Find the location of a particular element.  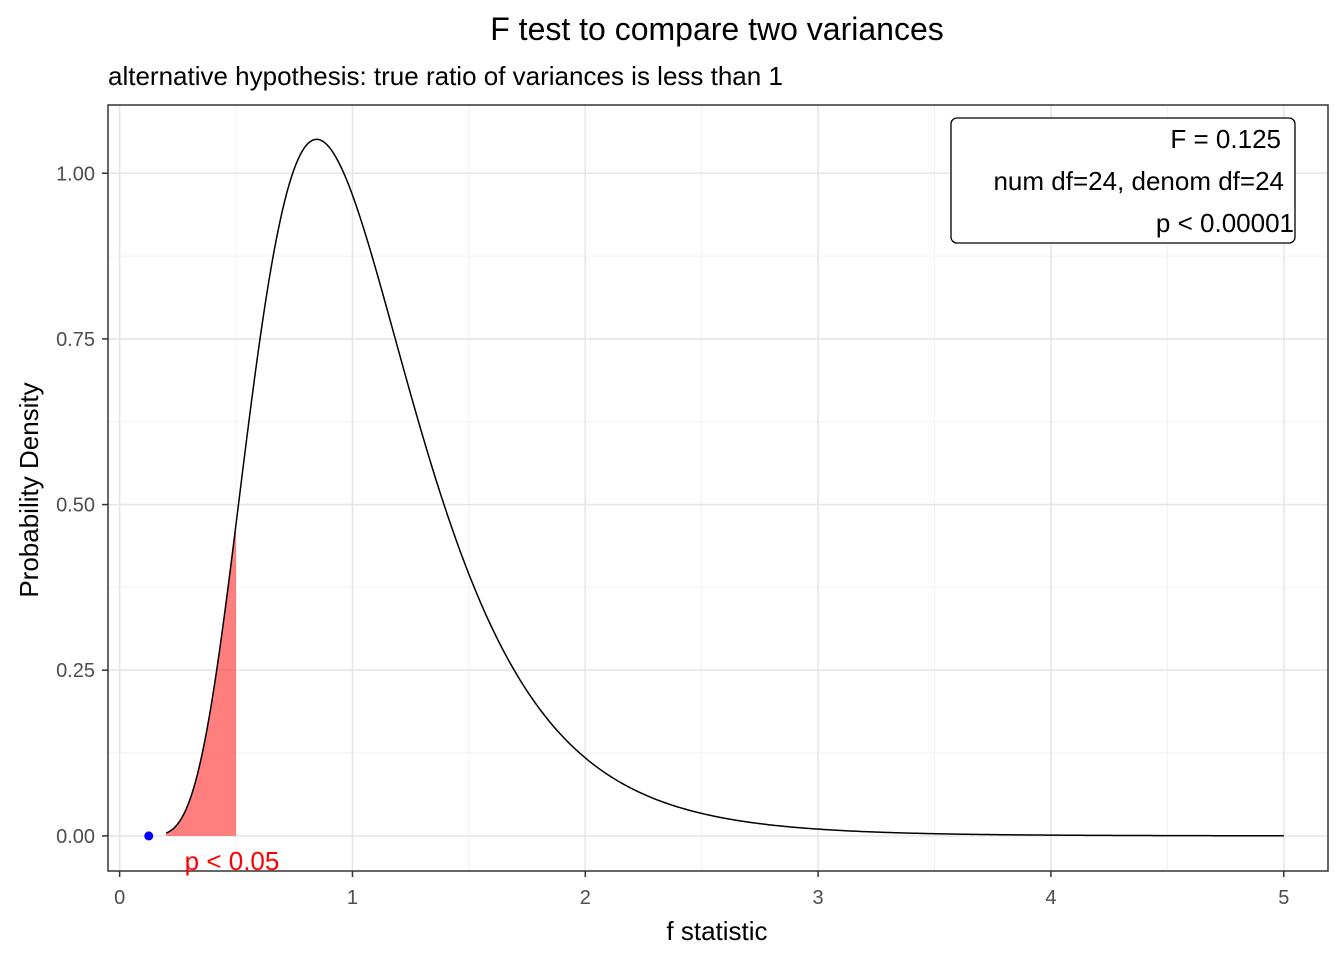

y-tick-label: 0.00 is located at coordinates (75, 837).